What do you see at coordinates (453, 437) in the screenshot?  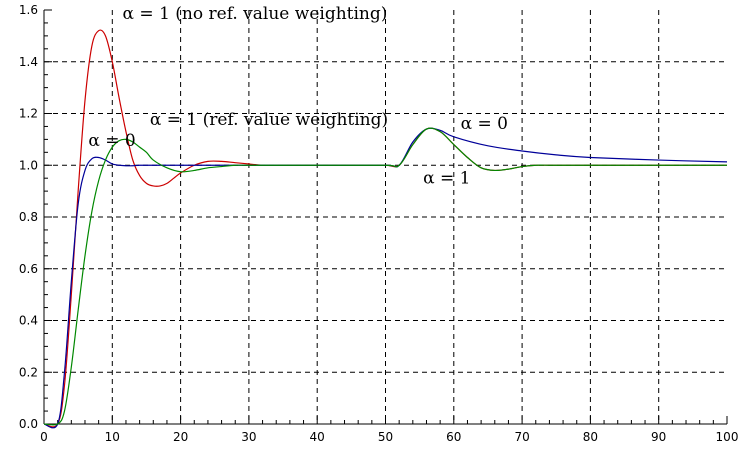 I see `x-tick-label: 60` at bounding box center [453, 437].